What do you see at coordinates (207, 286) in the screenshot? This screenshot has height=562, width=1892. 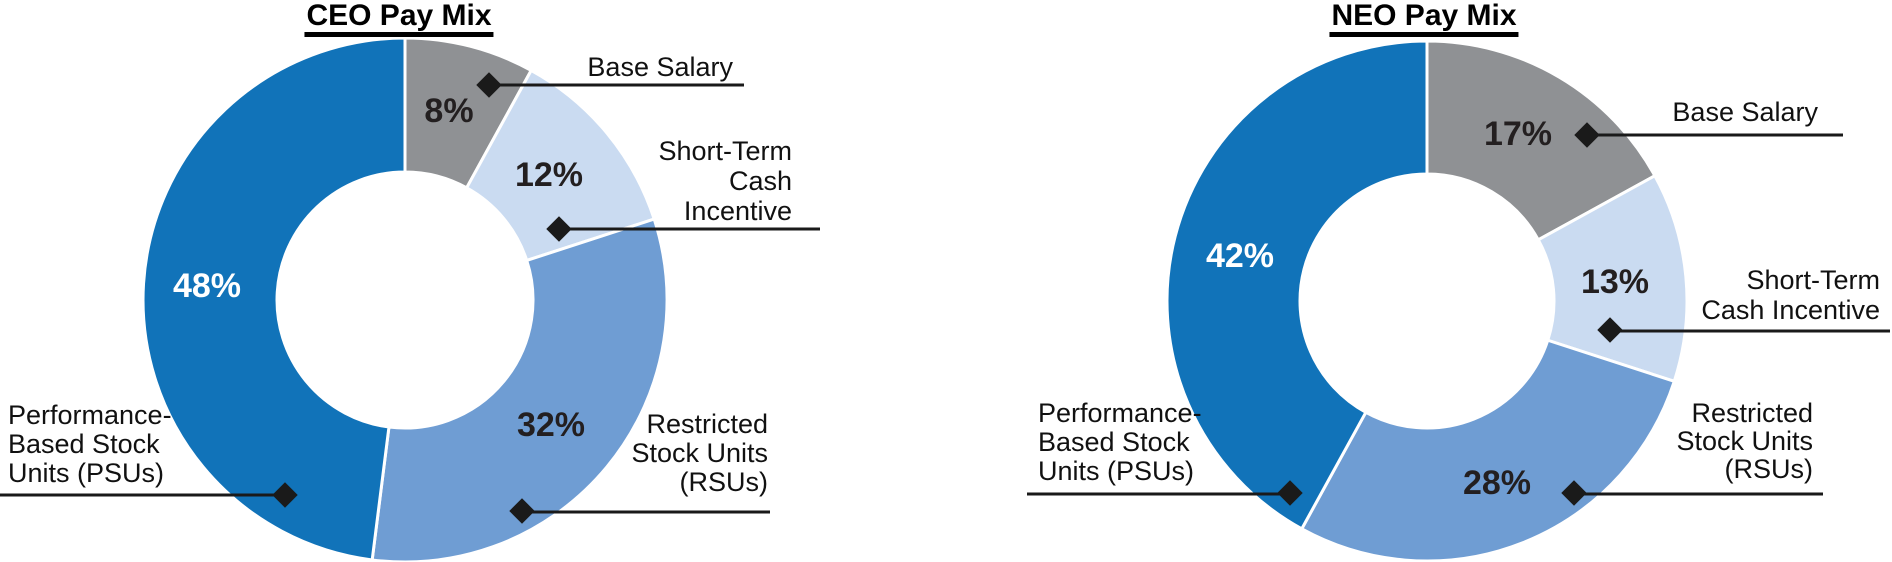 I see `ceo-psu-percent: 48%` at bounding box center [207, 286].